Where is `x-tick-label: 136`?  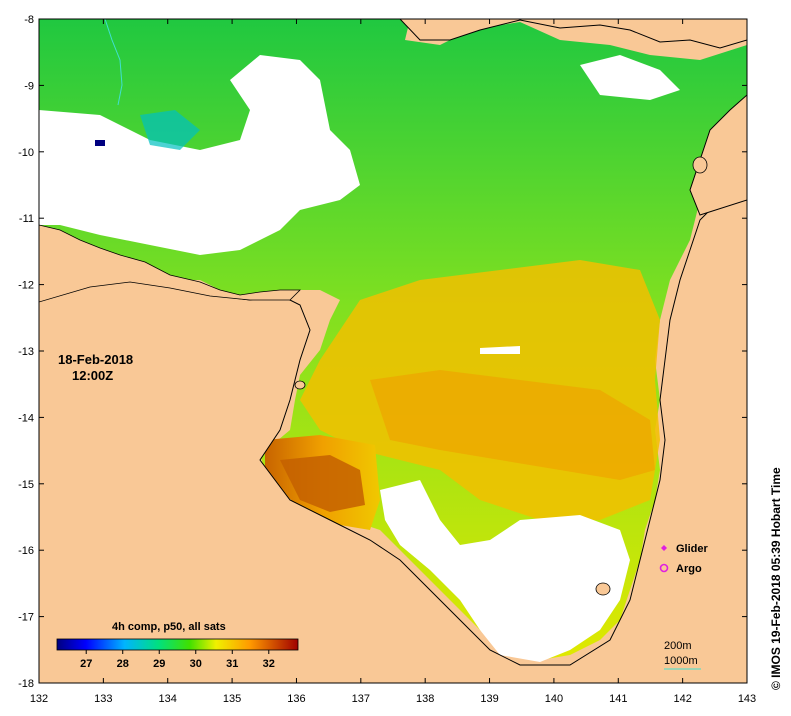
x-tick-label: 136 is located at coordinates (296, 699).